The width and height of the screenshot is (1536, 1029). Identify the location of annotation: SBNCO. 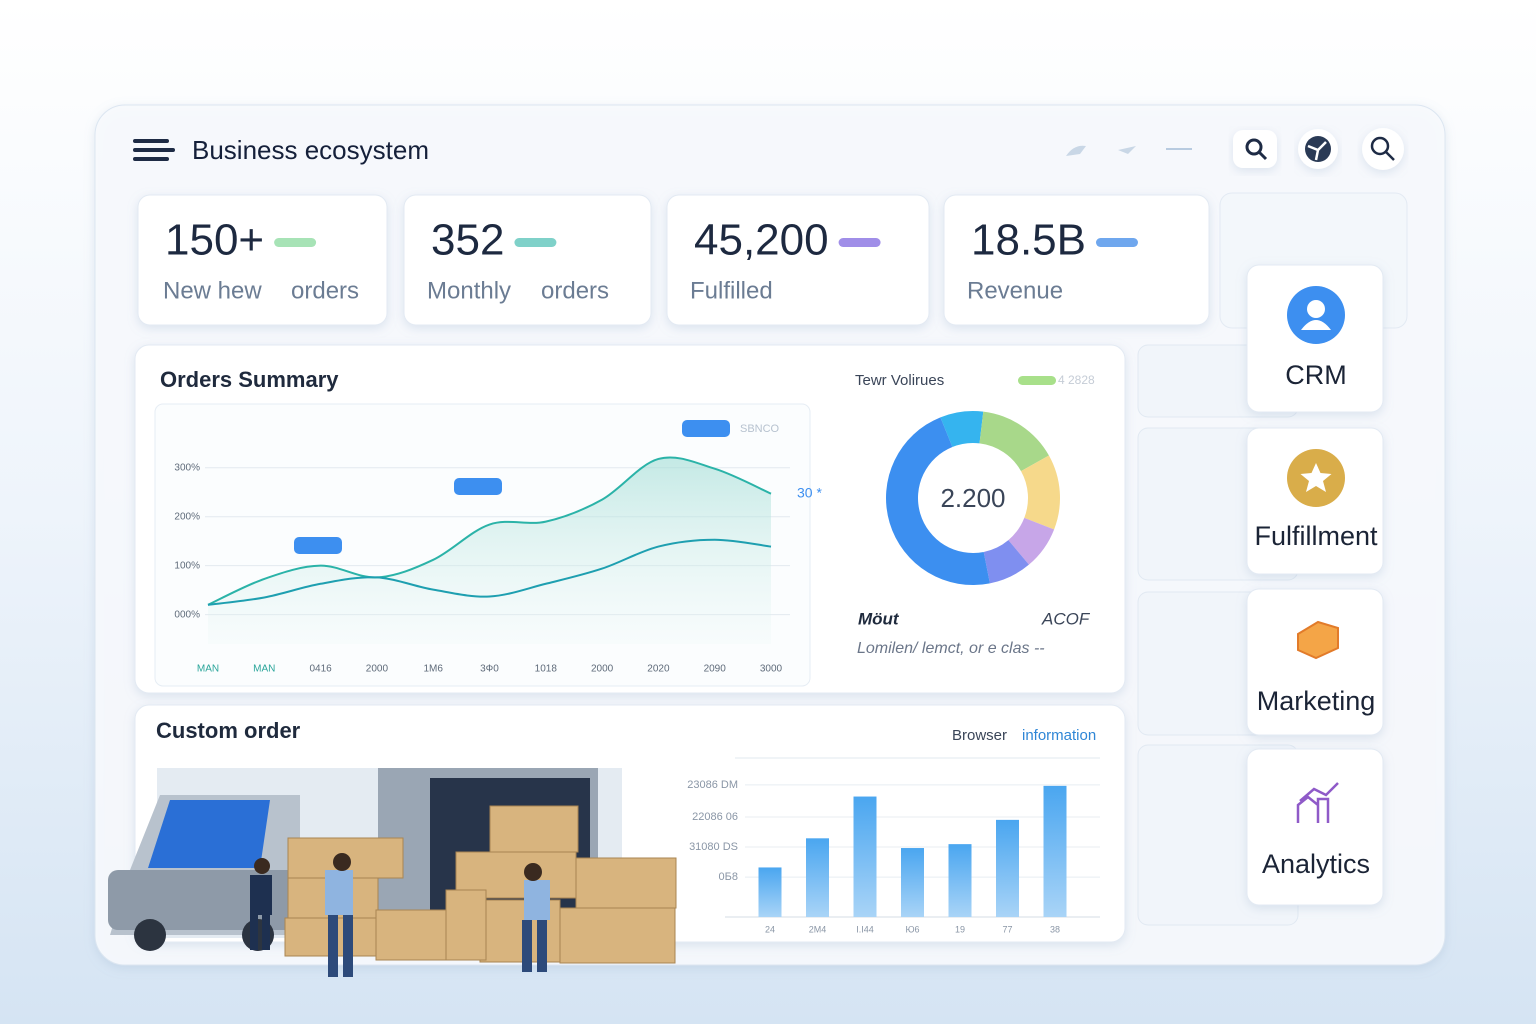
(760, 429).